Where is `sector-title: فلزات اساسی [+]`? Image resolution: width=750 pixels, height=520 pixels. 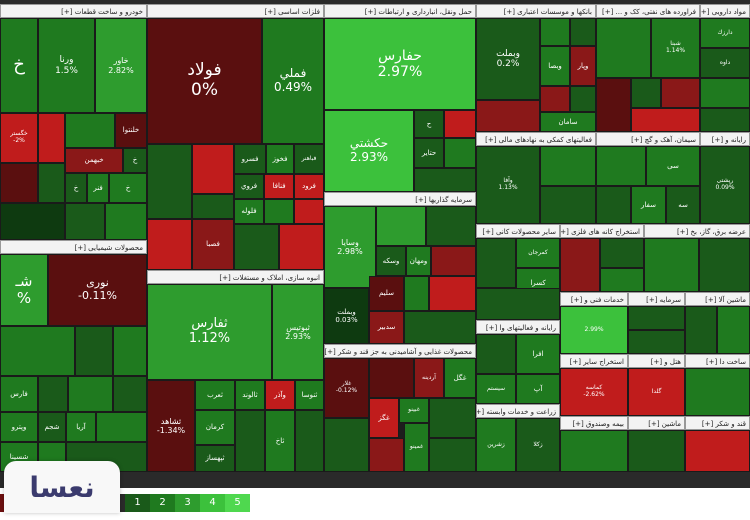 sector-title: فلزات اساسی [+] is located at coordinates (235, 11).